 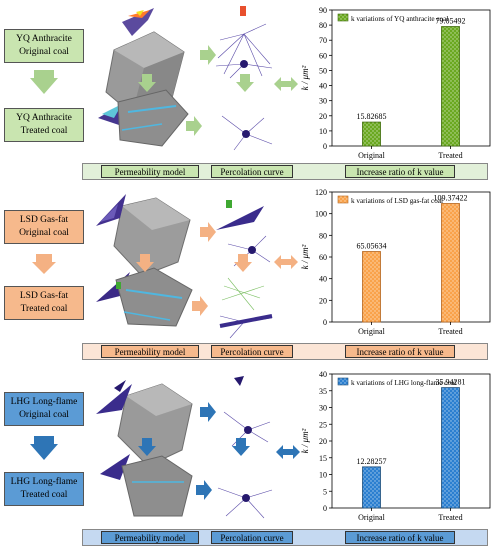 What do you see at coordinates (400, 537) in the screenshot?
I see `lhg-tag-increase-ratio: Increase ratio of k value` at bounding box center [400, 537].